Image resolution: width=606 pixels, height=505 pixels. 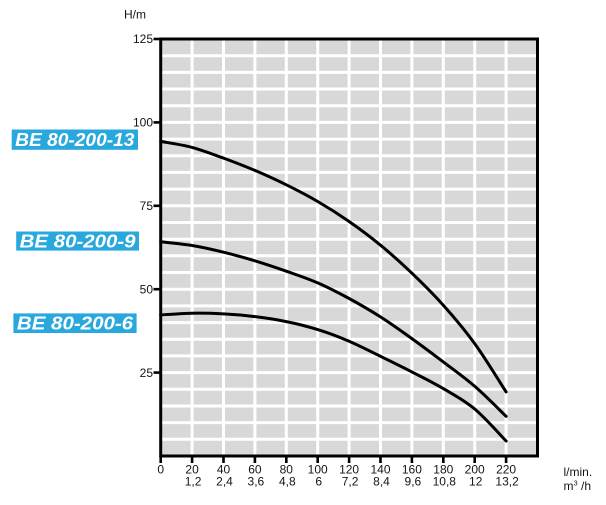 What do you see at coordinates (287, 470) in the screenshot?
I see `svg-text: 80` at bounding box center [287, 470].